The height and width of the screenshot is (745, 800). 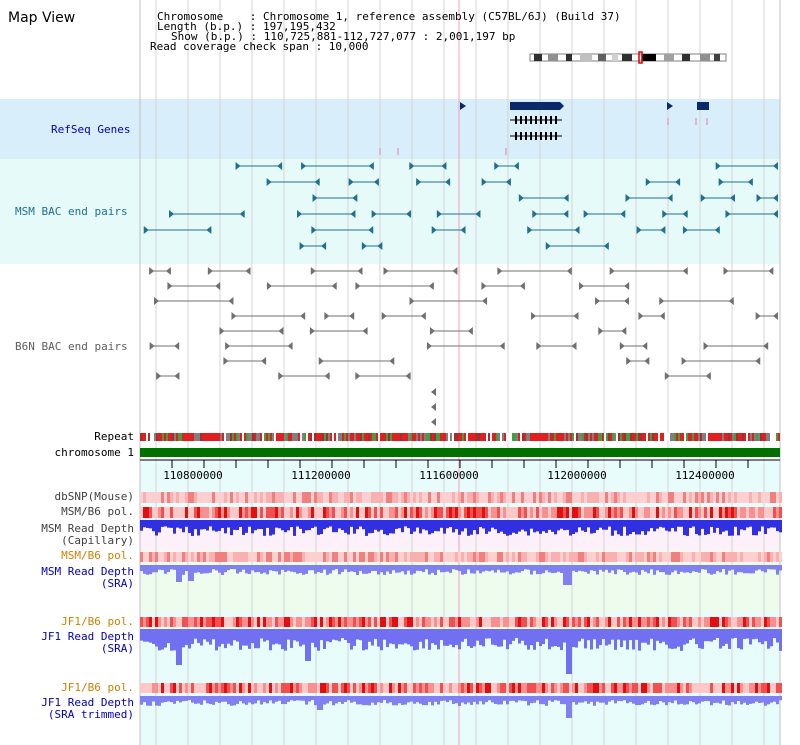 I want to click on track-label-msm-bac: MSM BAC end pairs, so click(x=71, y=211).